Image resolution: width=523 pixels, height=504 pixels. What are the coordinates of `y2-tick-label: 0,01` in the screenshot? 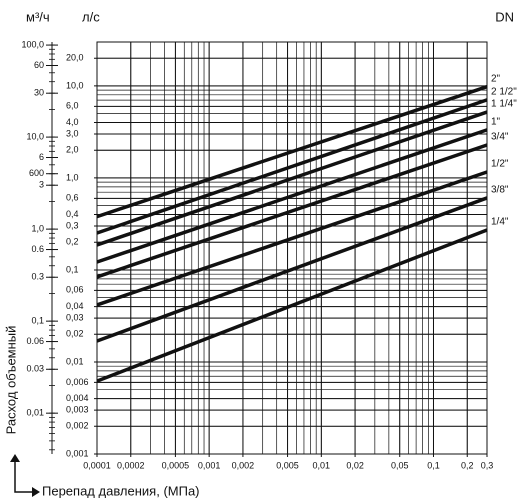 It's located at (35, 413).